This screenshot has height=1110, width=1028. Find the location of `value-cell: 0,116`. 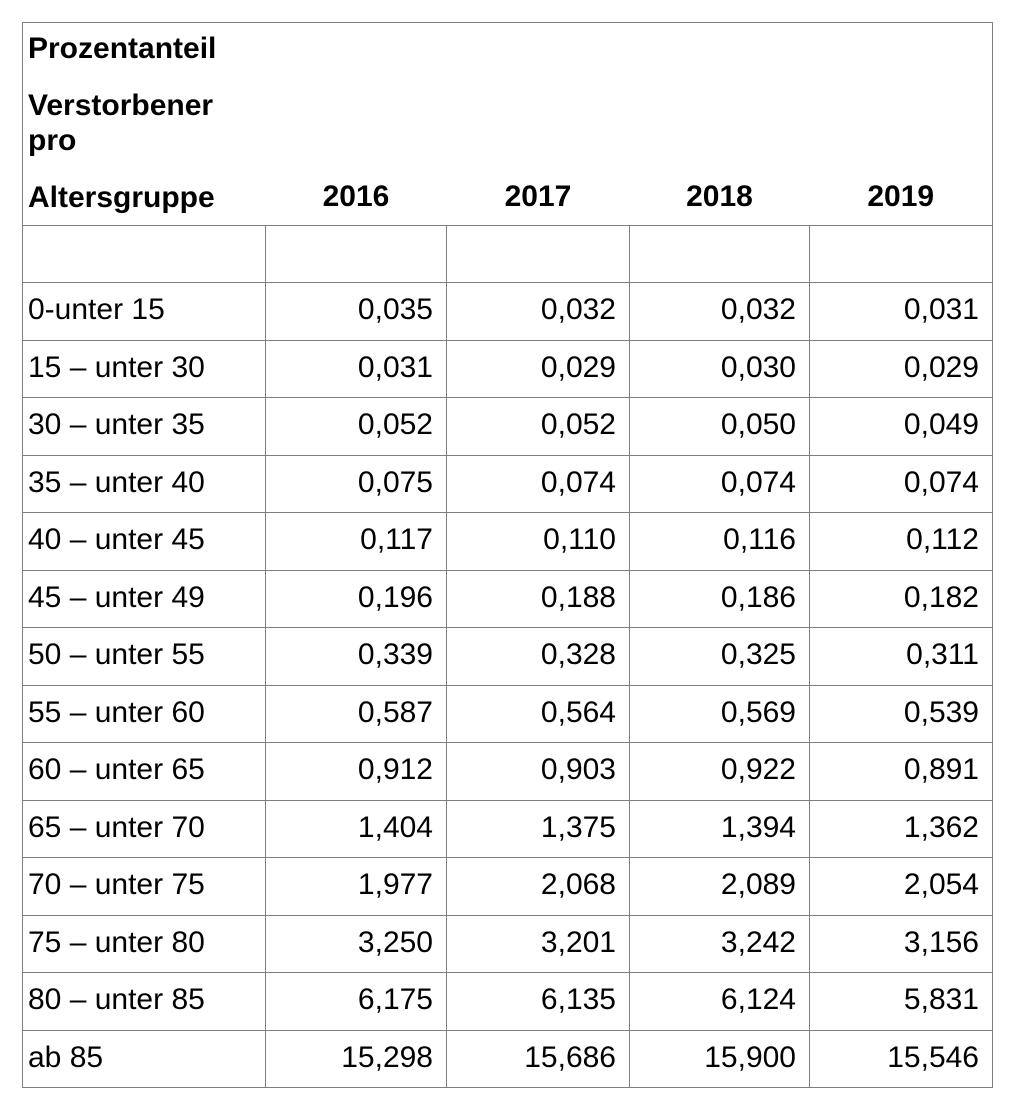

value-cell: 0,116 is located at coordinates (719, 541).